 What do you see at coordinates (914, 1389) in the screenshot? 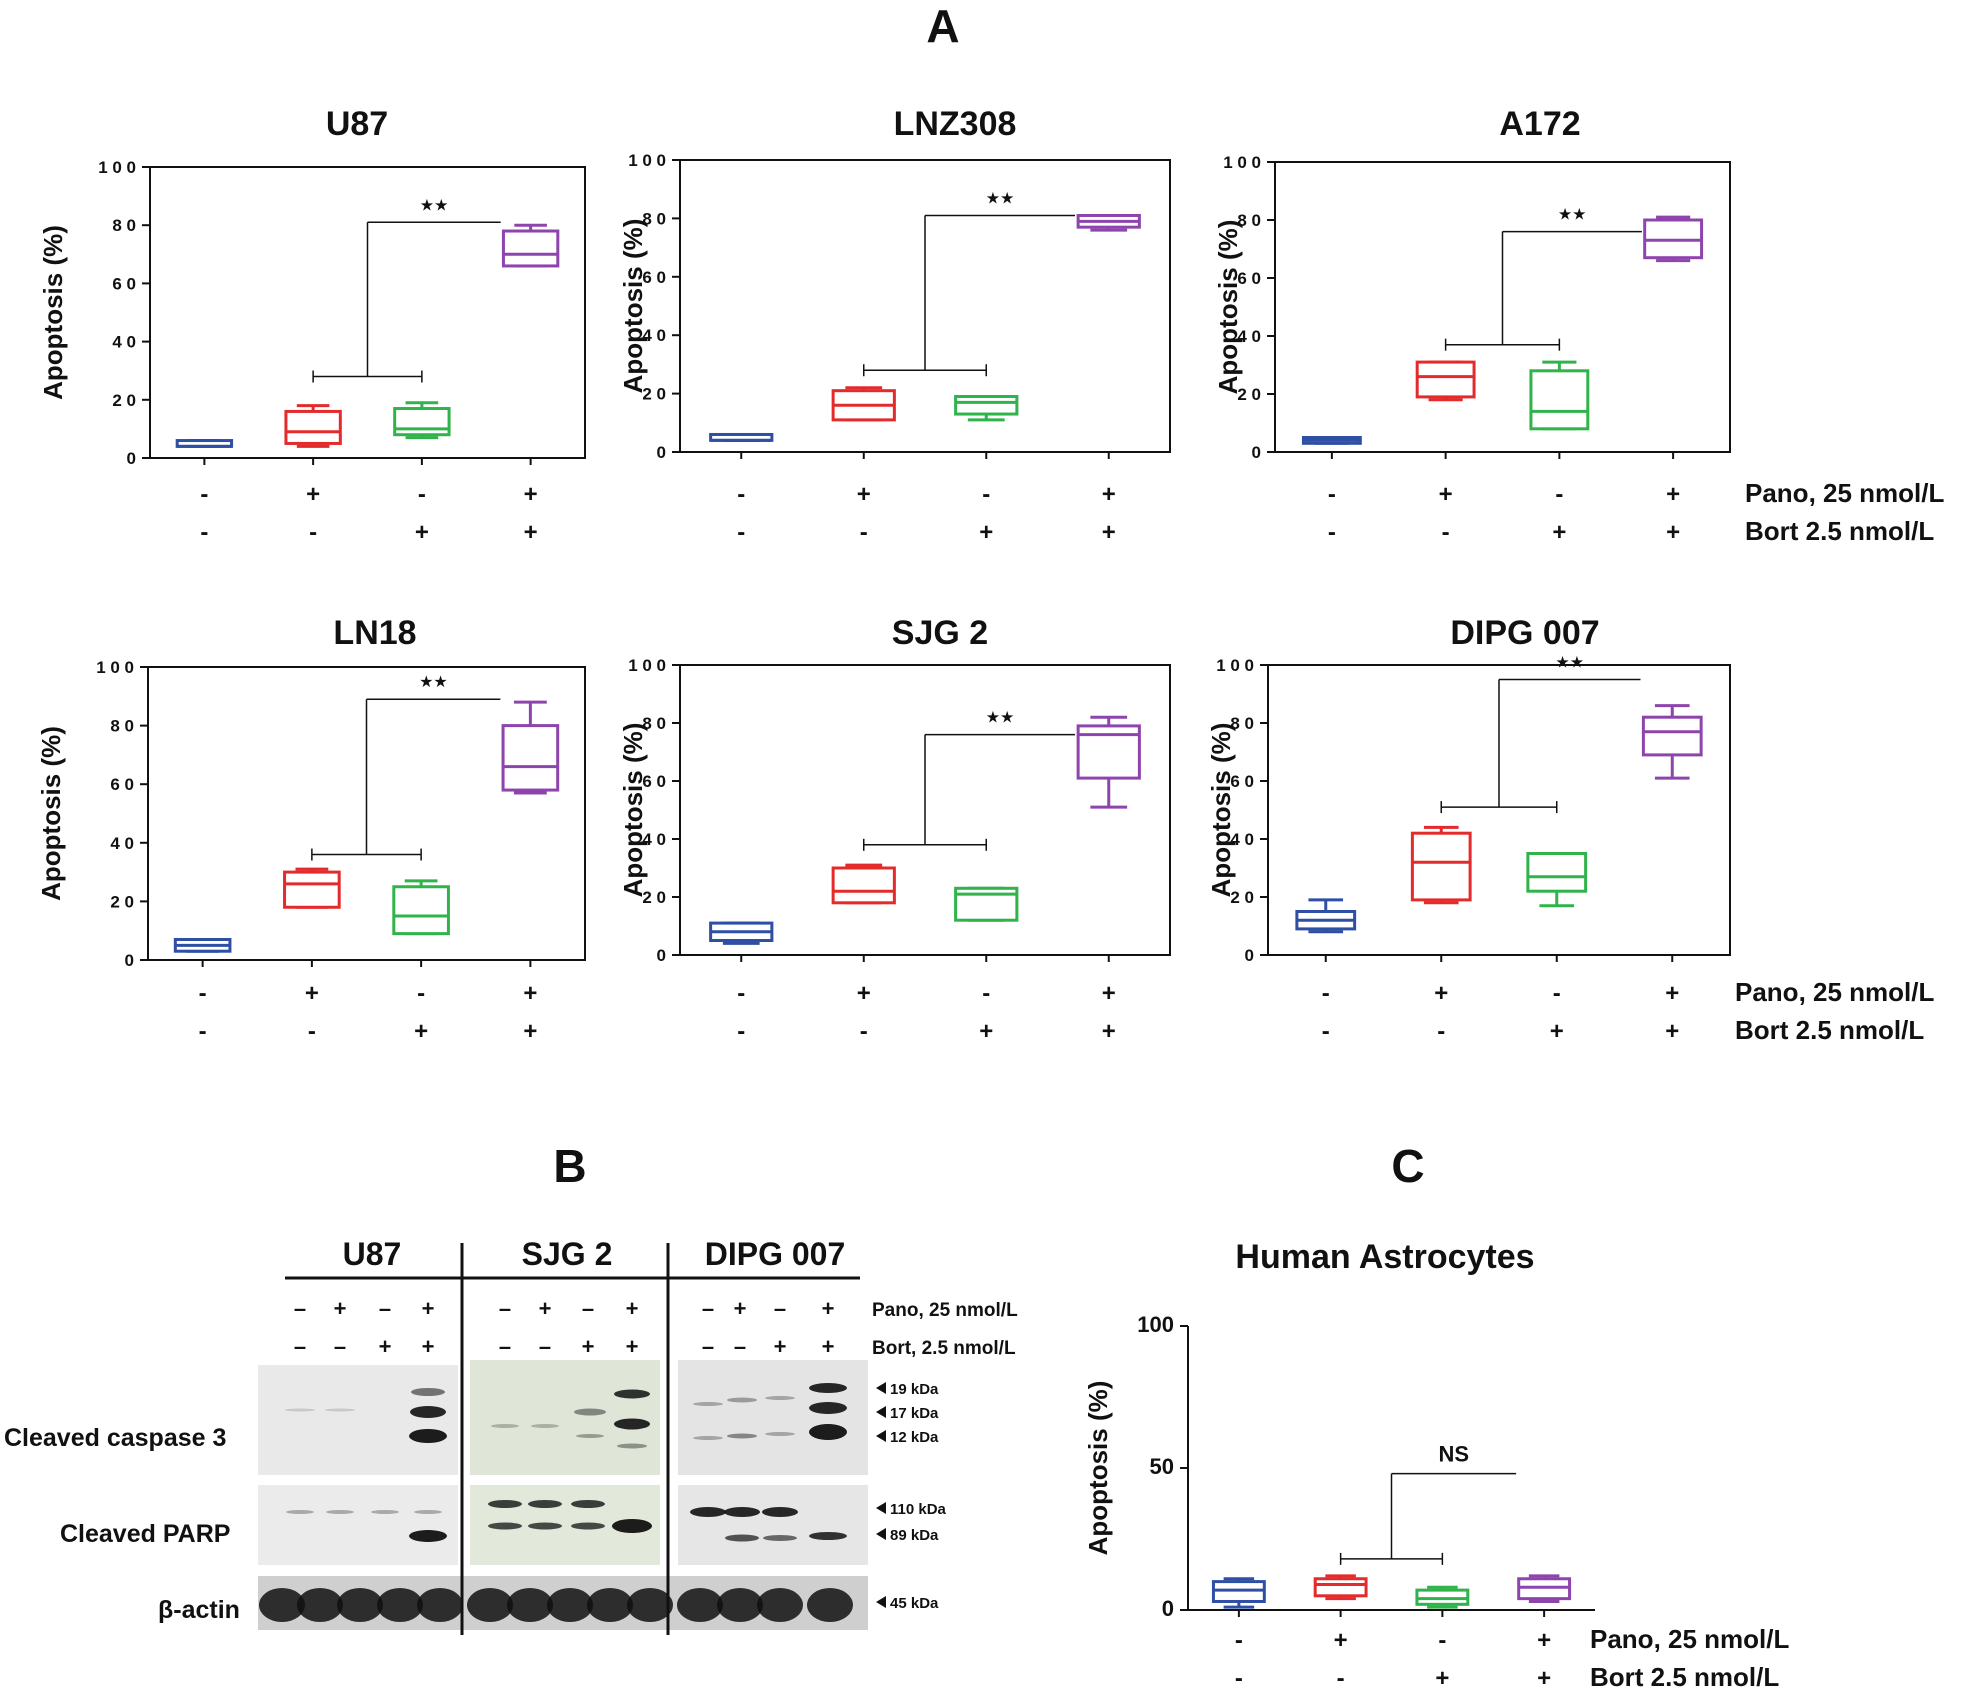
I see `svg-text: 19 kDa` at bounding box center [914, 1389].